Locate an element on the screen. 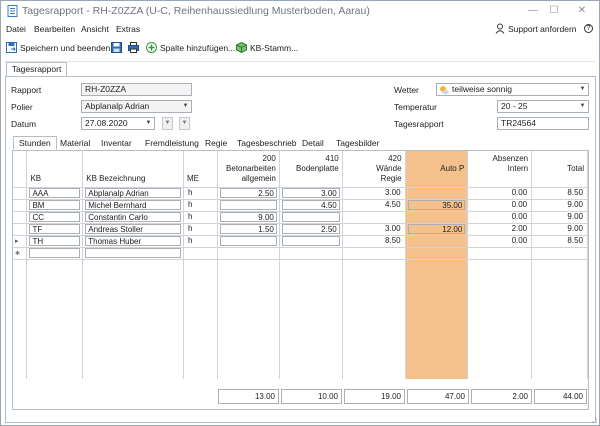 The height and width of the screenshot is (426, 600). menu-extras: Extras is located at coordinates (128, 29).